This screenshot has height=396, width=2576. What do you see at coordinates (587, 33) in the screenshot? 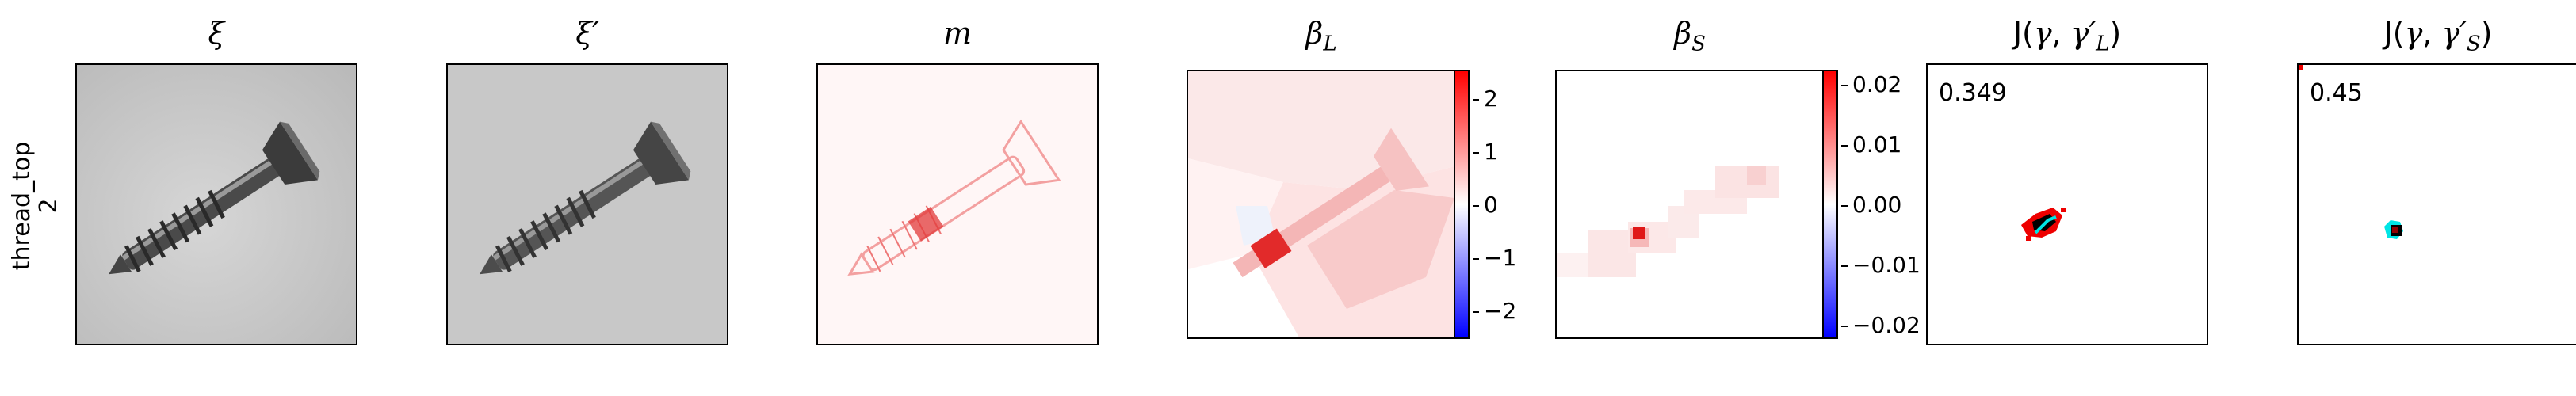
I see `panel-title-xi-prime: ξ′` at bounding box center [587, 33].